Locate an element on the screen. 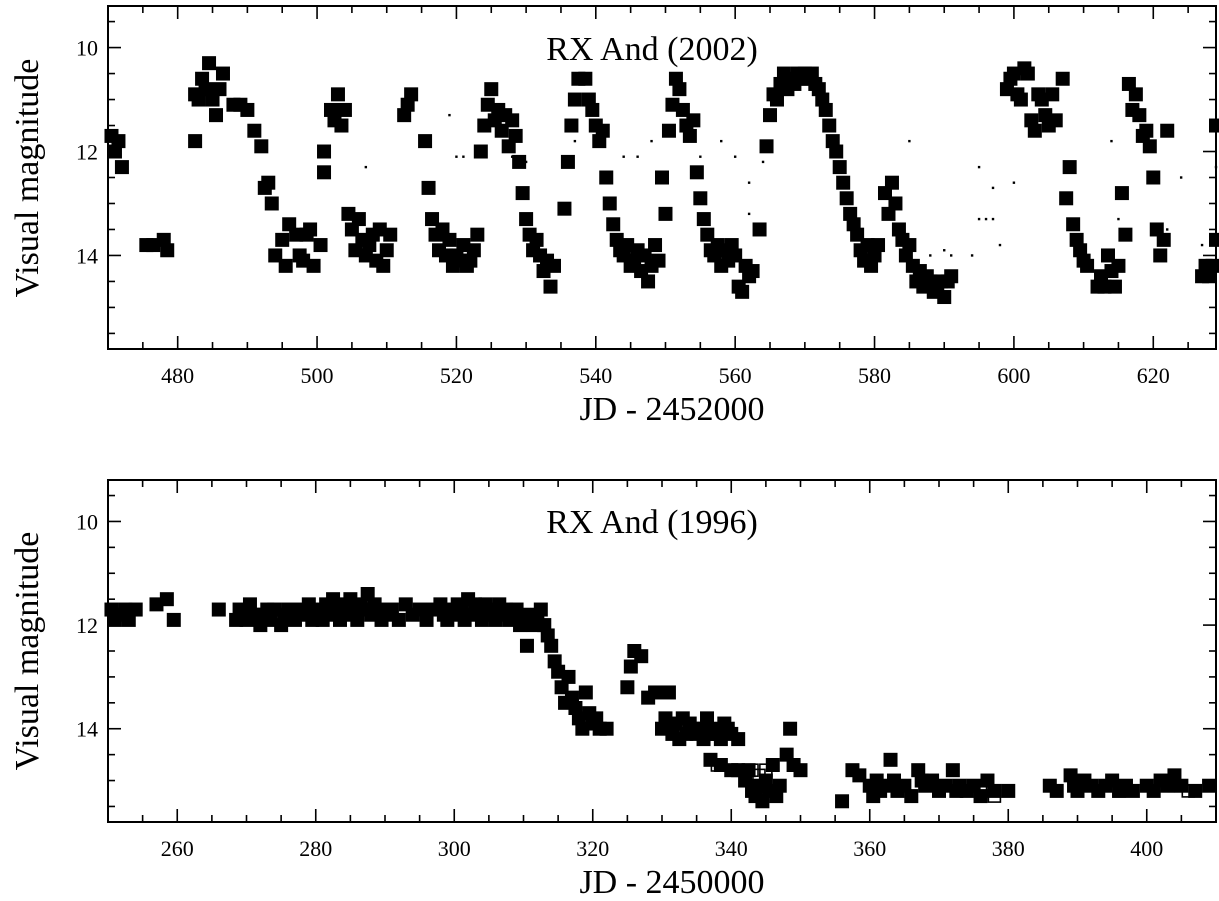  x-tick-label: 480 is located at coordinates (177, 375).